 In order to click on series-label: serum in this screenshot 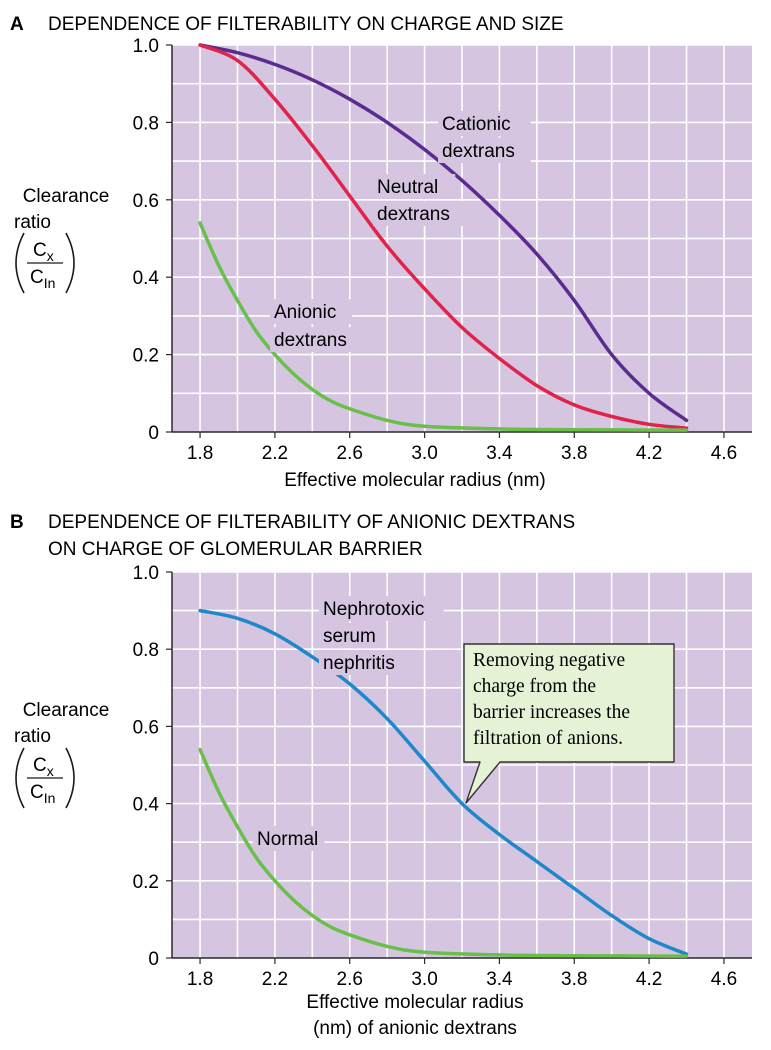, I will do `click(349, 636)`.